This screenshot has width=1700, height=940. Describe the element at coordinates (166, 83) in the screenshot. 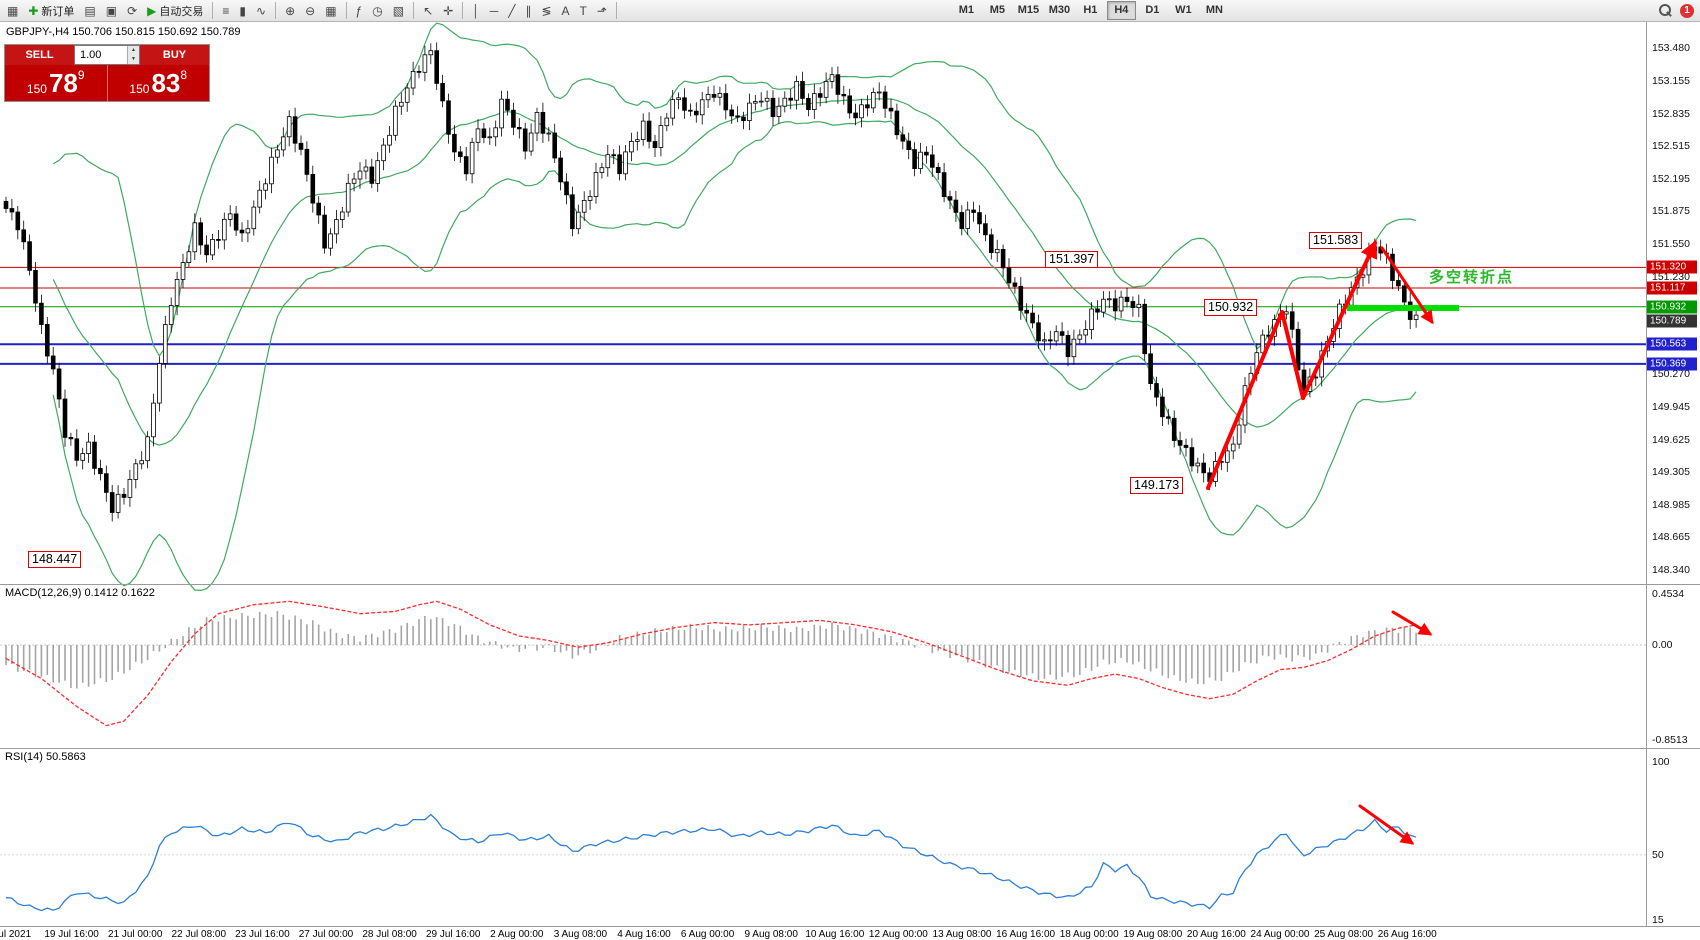

I see `buy-price-pips: 83` at that location.